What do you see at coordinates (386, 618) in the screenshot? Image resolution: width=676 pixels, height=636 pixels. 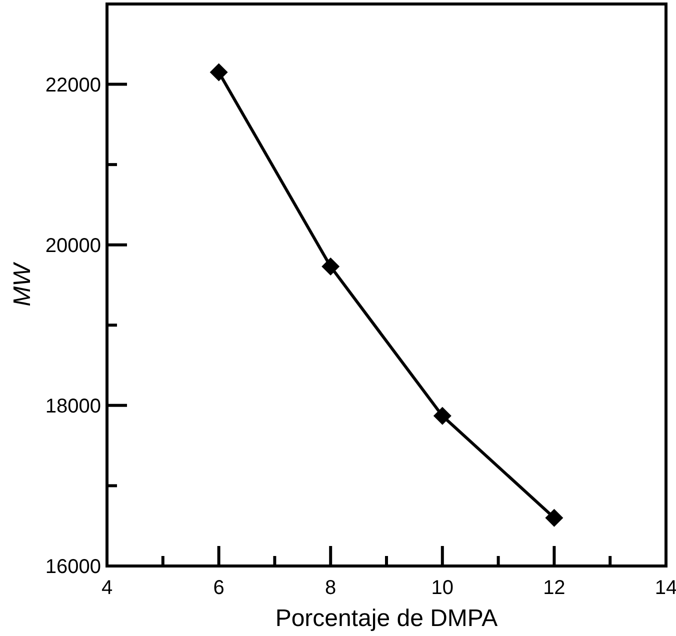 I see `x-axis-title: Porcentaje de DMPA` at bounding box center [386, 618].